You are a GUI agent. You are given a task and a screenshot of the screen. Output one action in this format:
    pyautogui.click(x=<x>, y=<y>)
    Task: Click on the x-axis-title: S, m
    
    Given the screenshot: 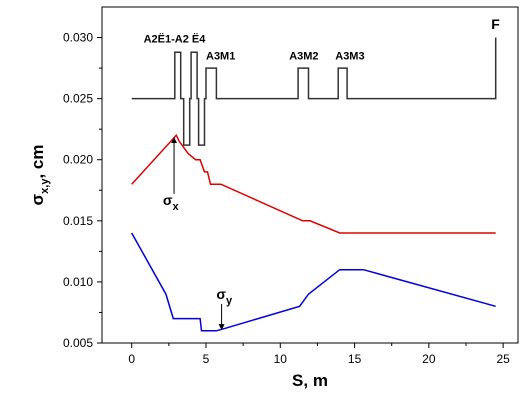 What is the action you would take?
    pyautogui.click(x=310, y=380)
    